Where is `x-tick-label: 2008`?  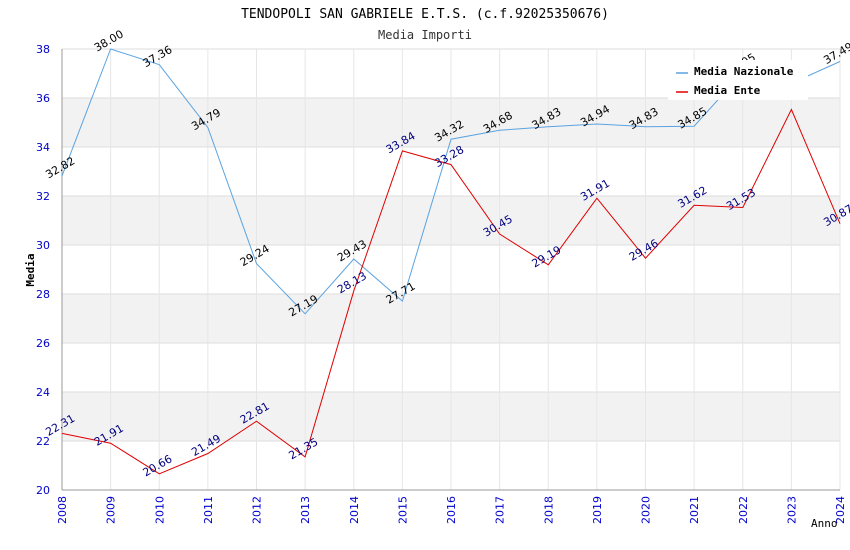 x-tick-label: 2008 is located at coordinates (62, 510).